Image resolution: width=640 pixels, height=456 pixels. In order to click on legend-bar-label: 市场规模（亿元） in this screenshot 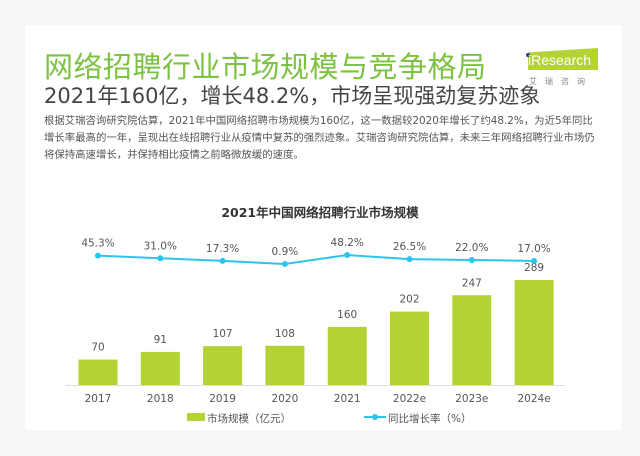, I will do `click(249, 419)`.